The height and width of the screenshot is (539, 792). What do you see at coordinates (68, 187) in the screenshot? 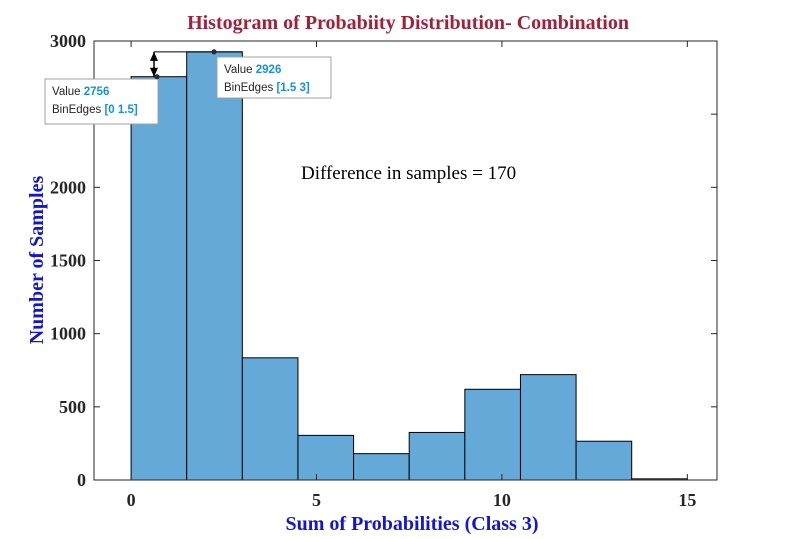
I see `y-tick-label: 2000` at bounding box center [68, 187].